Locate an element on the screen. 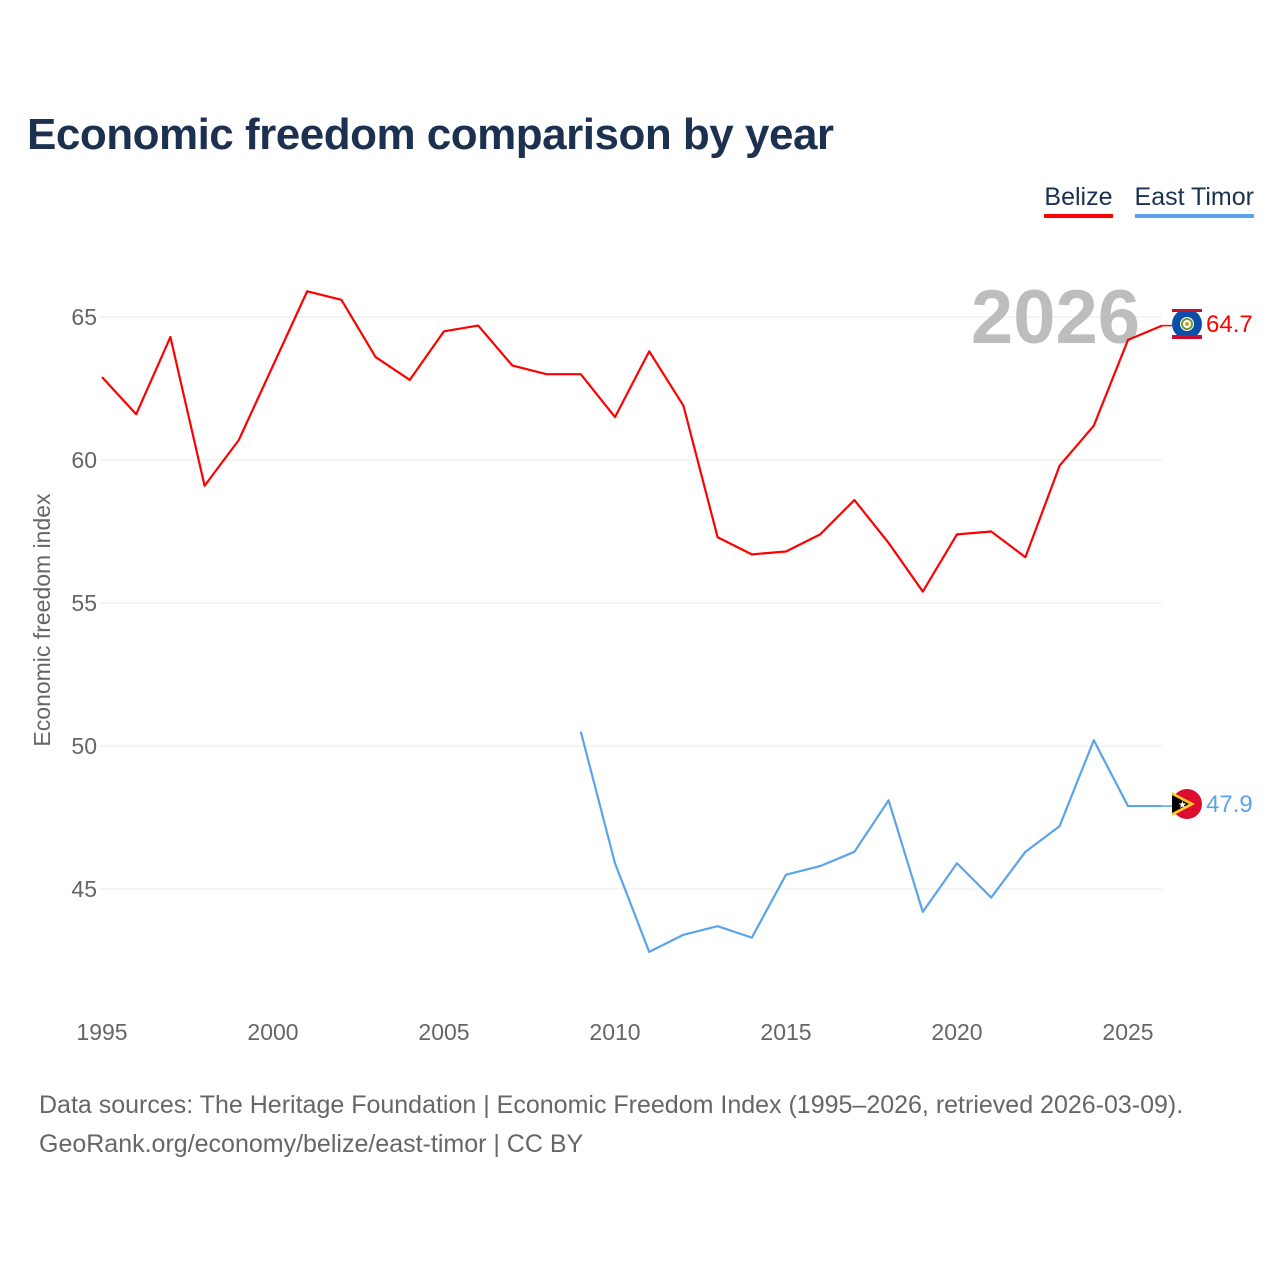 This screenshot has height=1280, width=1280. y-tick-label: 55 is located at coordinates (84, 603).